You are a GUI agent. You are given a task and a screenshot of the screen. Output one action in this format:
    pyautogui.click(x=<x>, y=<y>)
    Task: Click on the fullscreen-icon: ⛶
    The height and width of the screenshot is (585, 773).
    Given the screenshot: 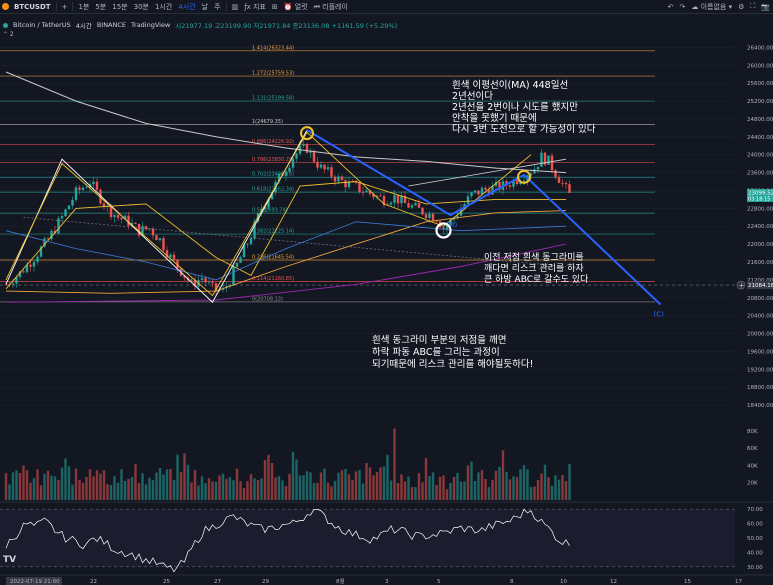 What is the action you would take?
    pyautogui.click(x=753, y=6)
    